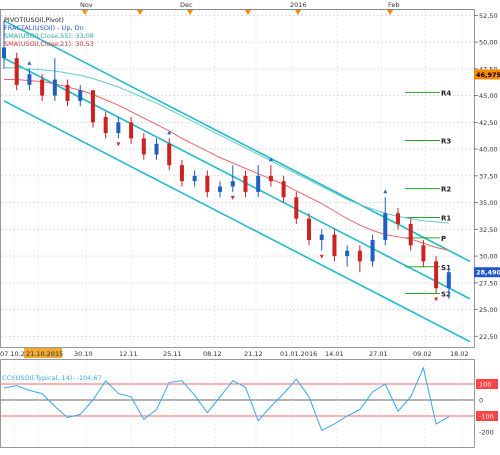  I want to click on date-axis-label: 07.10.20, so click(14, 354).